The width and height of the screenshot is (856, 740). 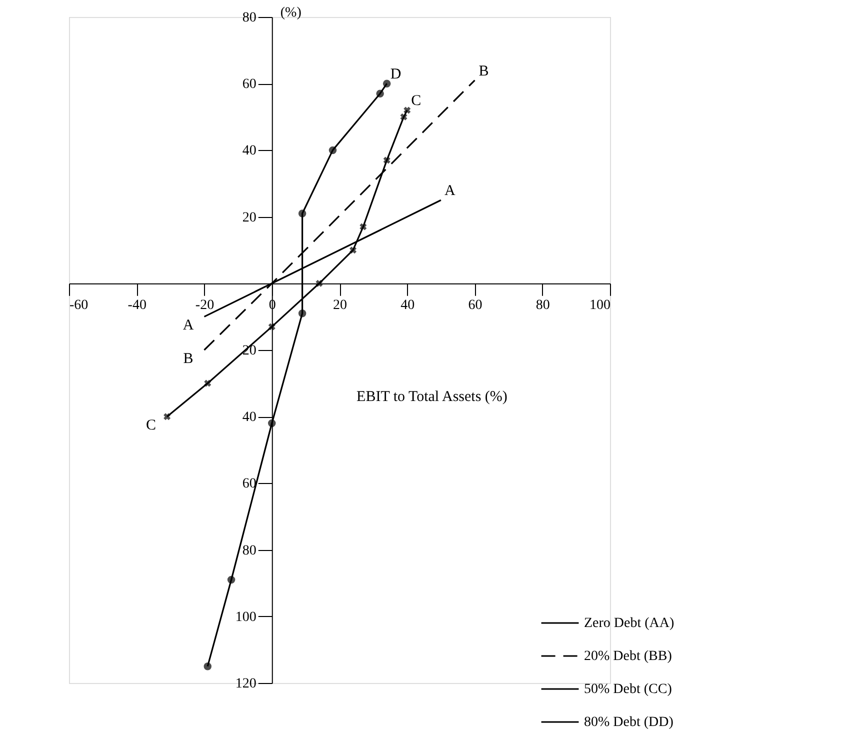 What do you see at coordinates (245, 617) in the screenshot?
I see `y-tick-label: 100` at bounding box center [245, 617].